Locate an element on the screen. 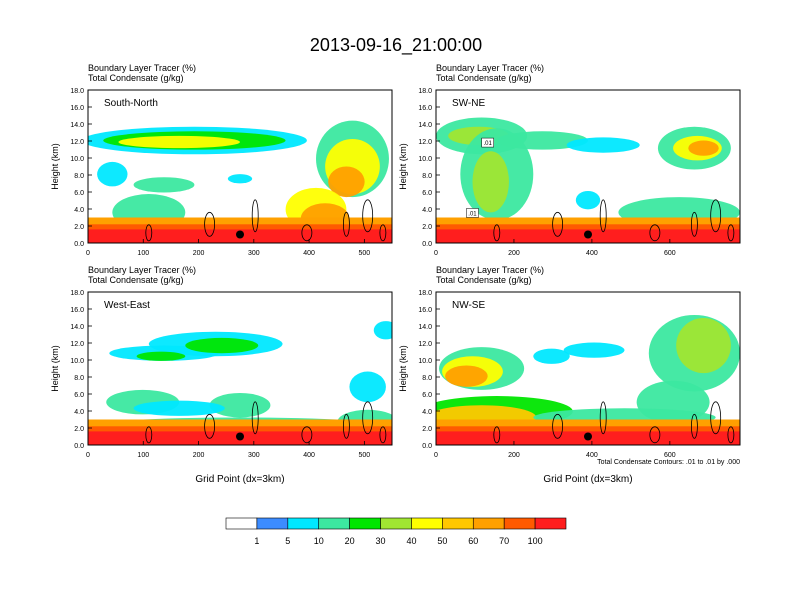  colorbar-level-label: 100 is located at coordinates (535, 541).